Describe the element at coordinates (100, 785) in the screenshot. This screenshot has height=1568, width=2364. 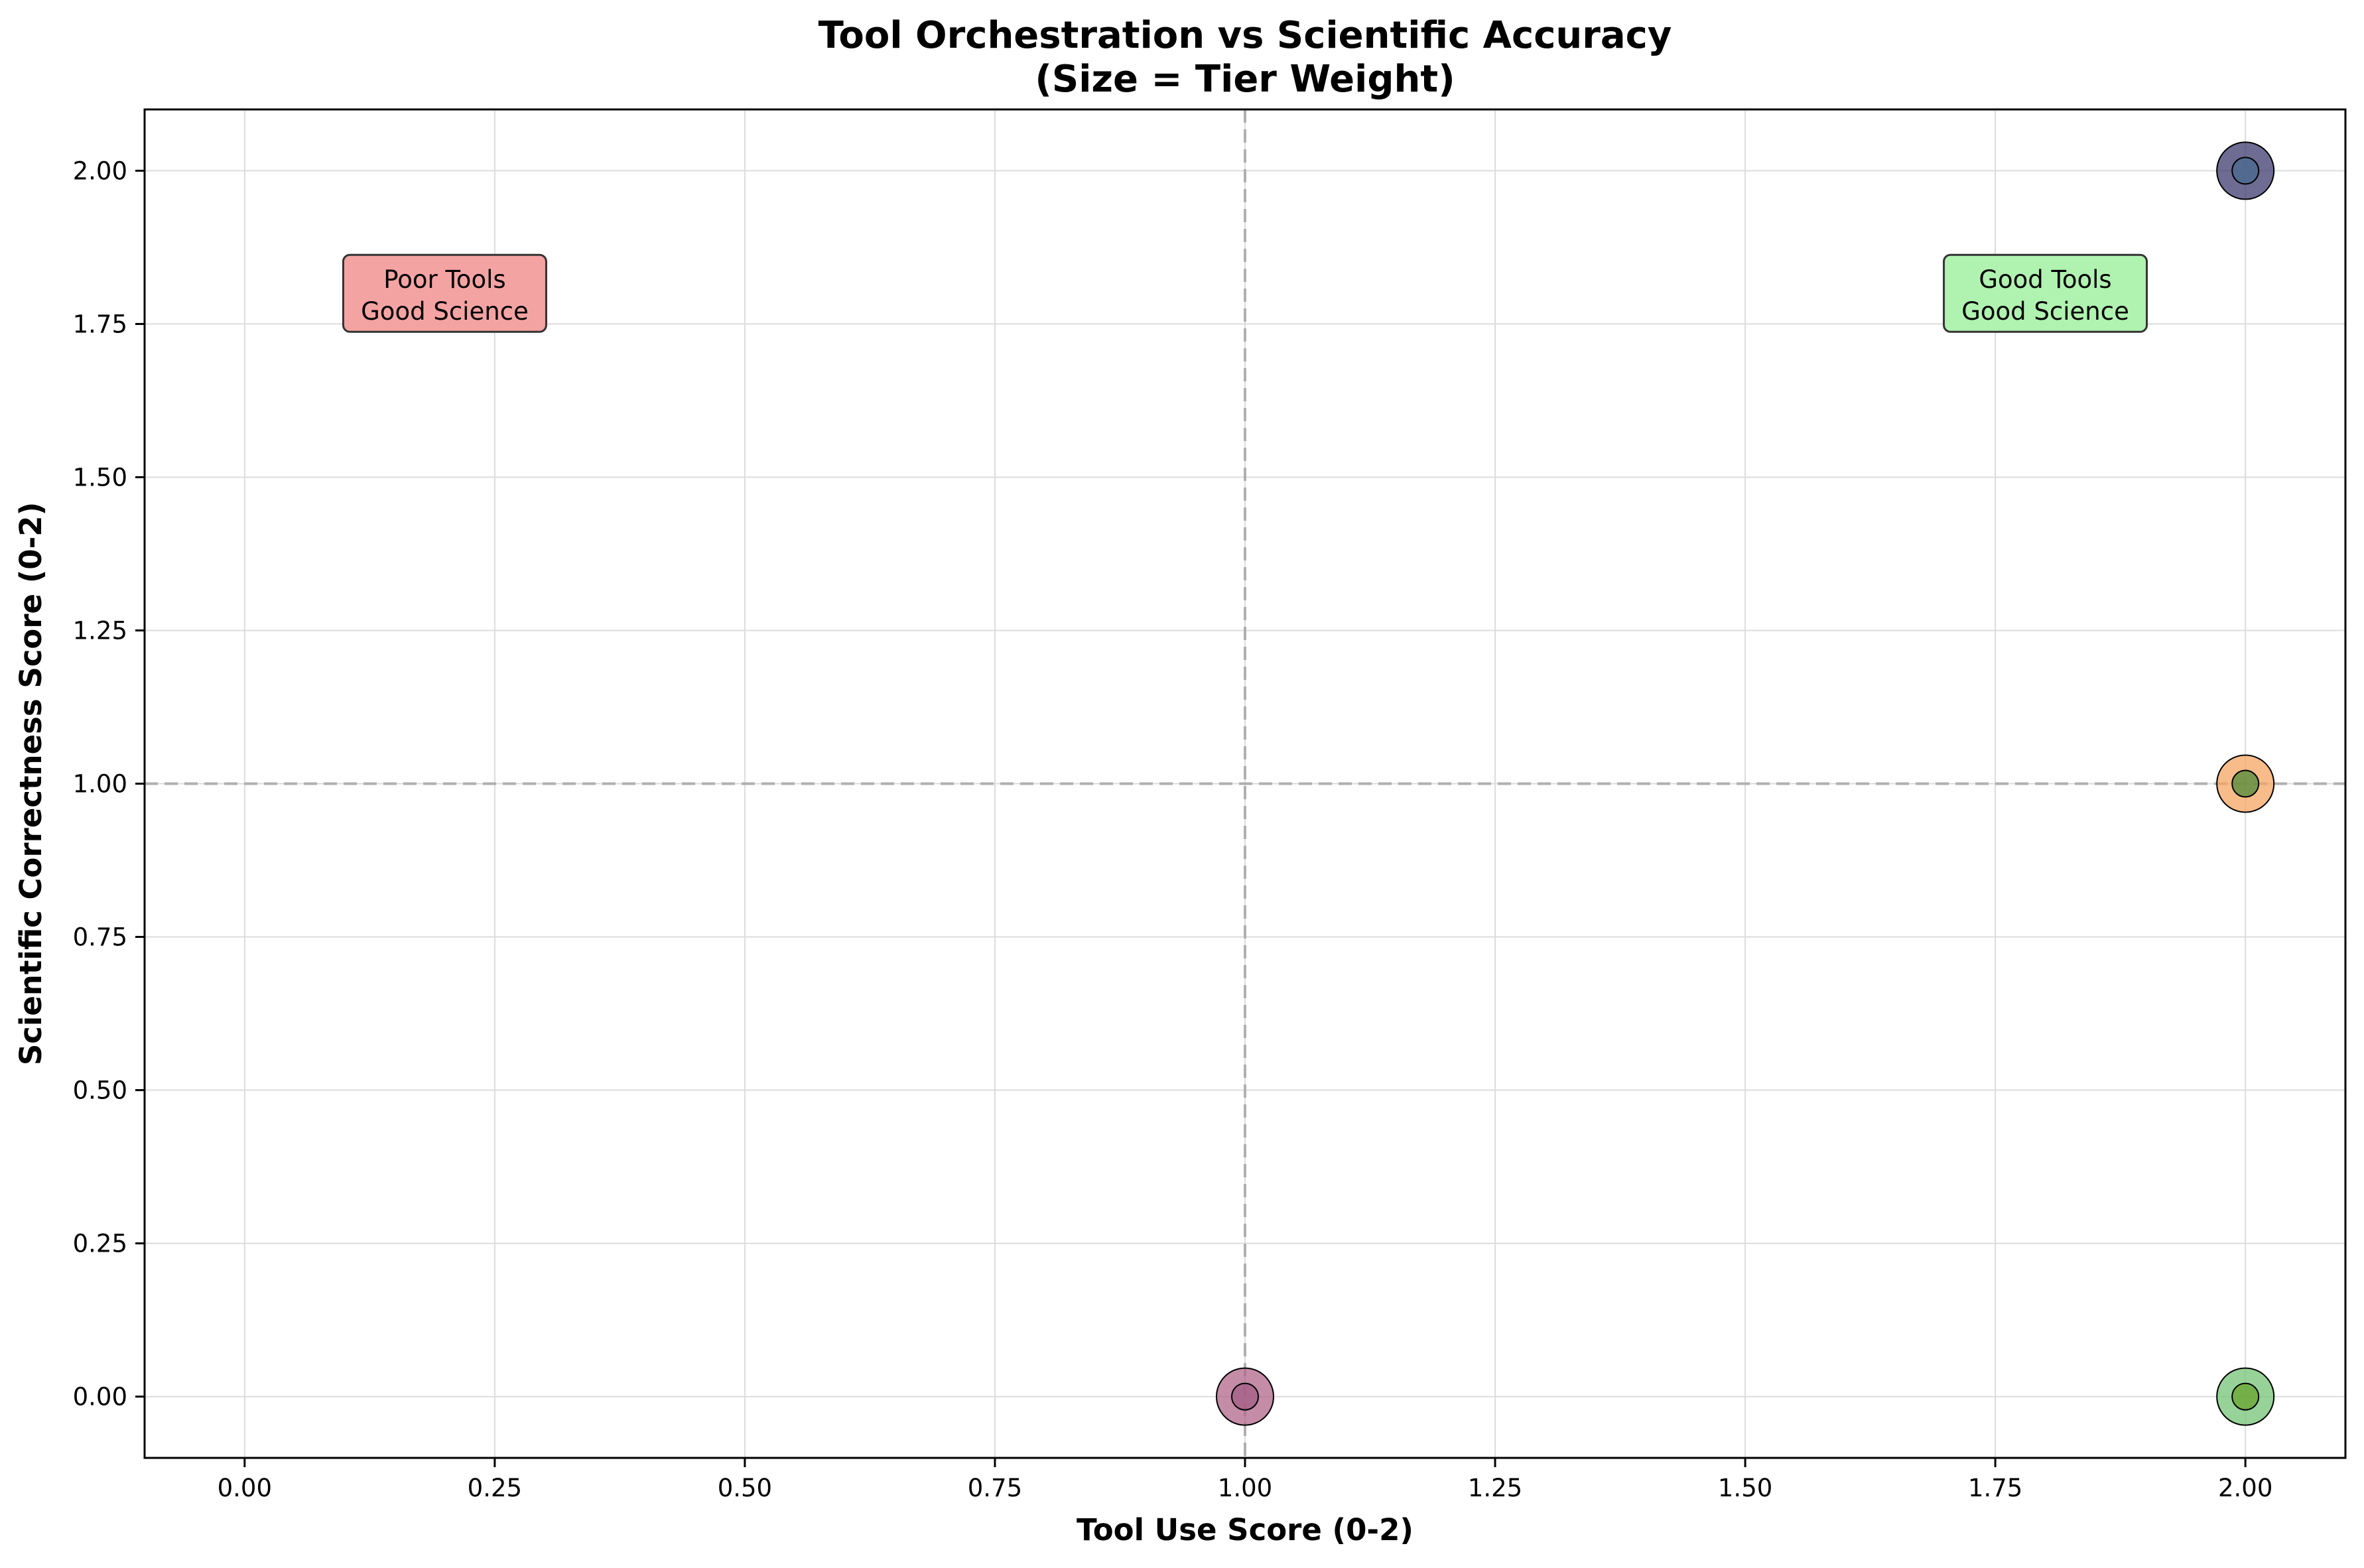
I see `y-tick-label: 1.00` at that location.